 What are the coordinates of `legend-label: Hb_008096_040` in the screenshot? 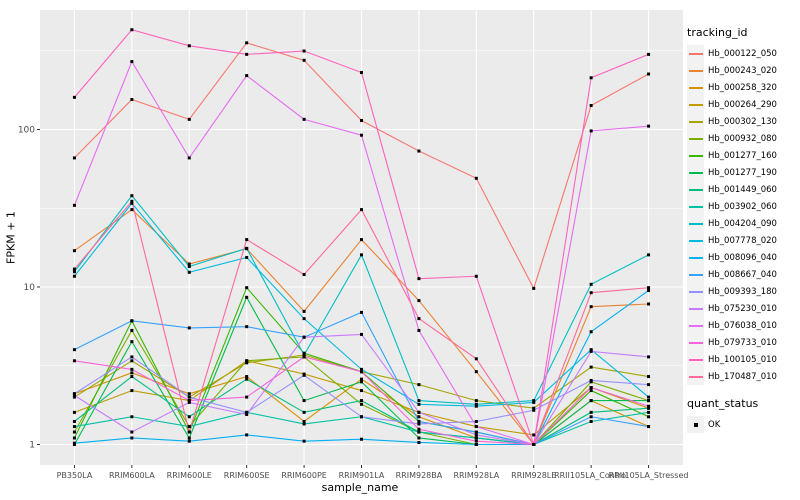 It's located at (742, 257).